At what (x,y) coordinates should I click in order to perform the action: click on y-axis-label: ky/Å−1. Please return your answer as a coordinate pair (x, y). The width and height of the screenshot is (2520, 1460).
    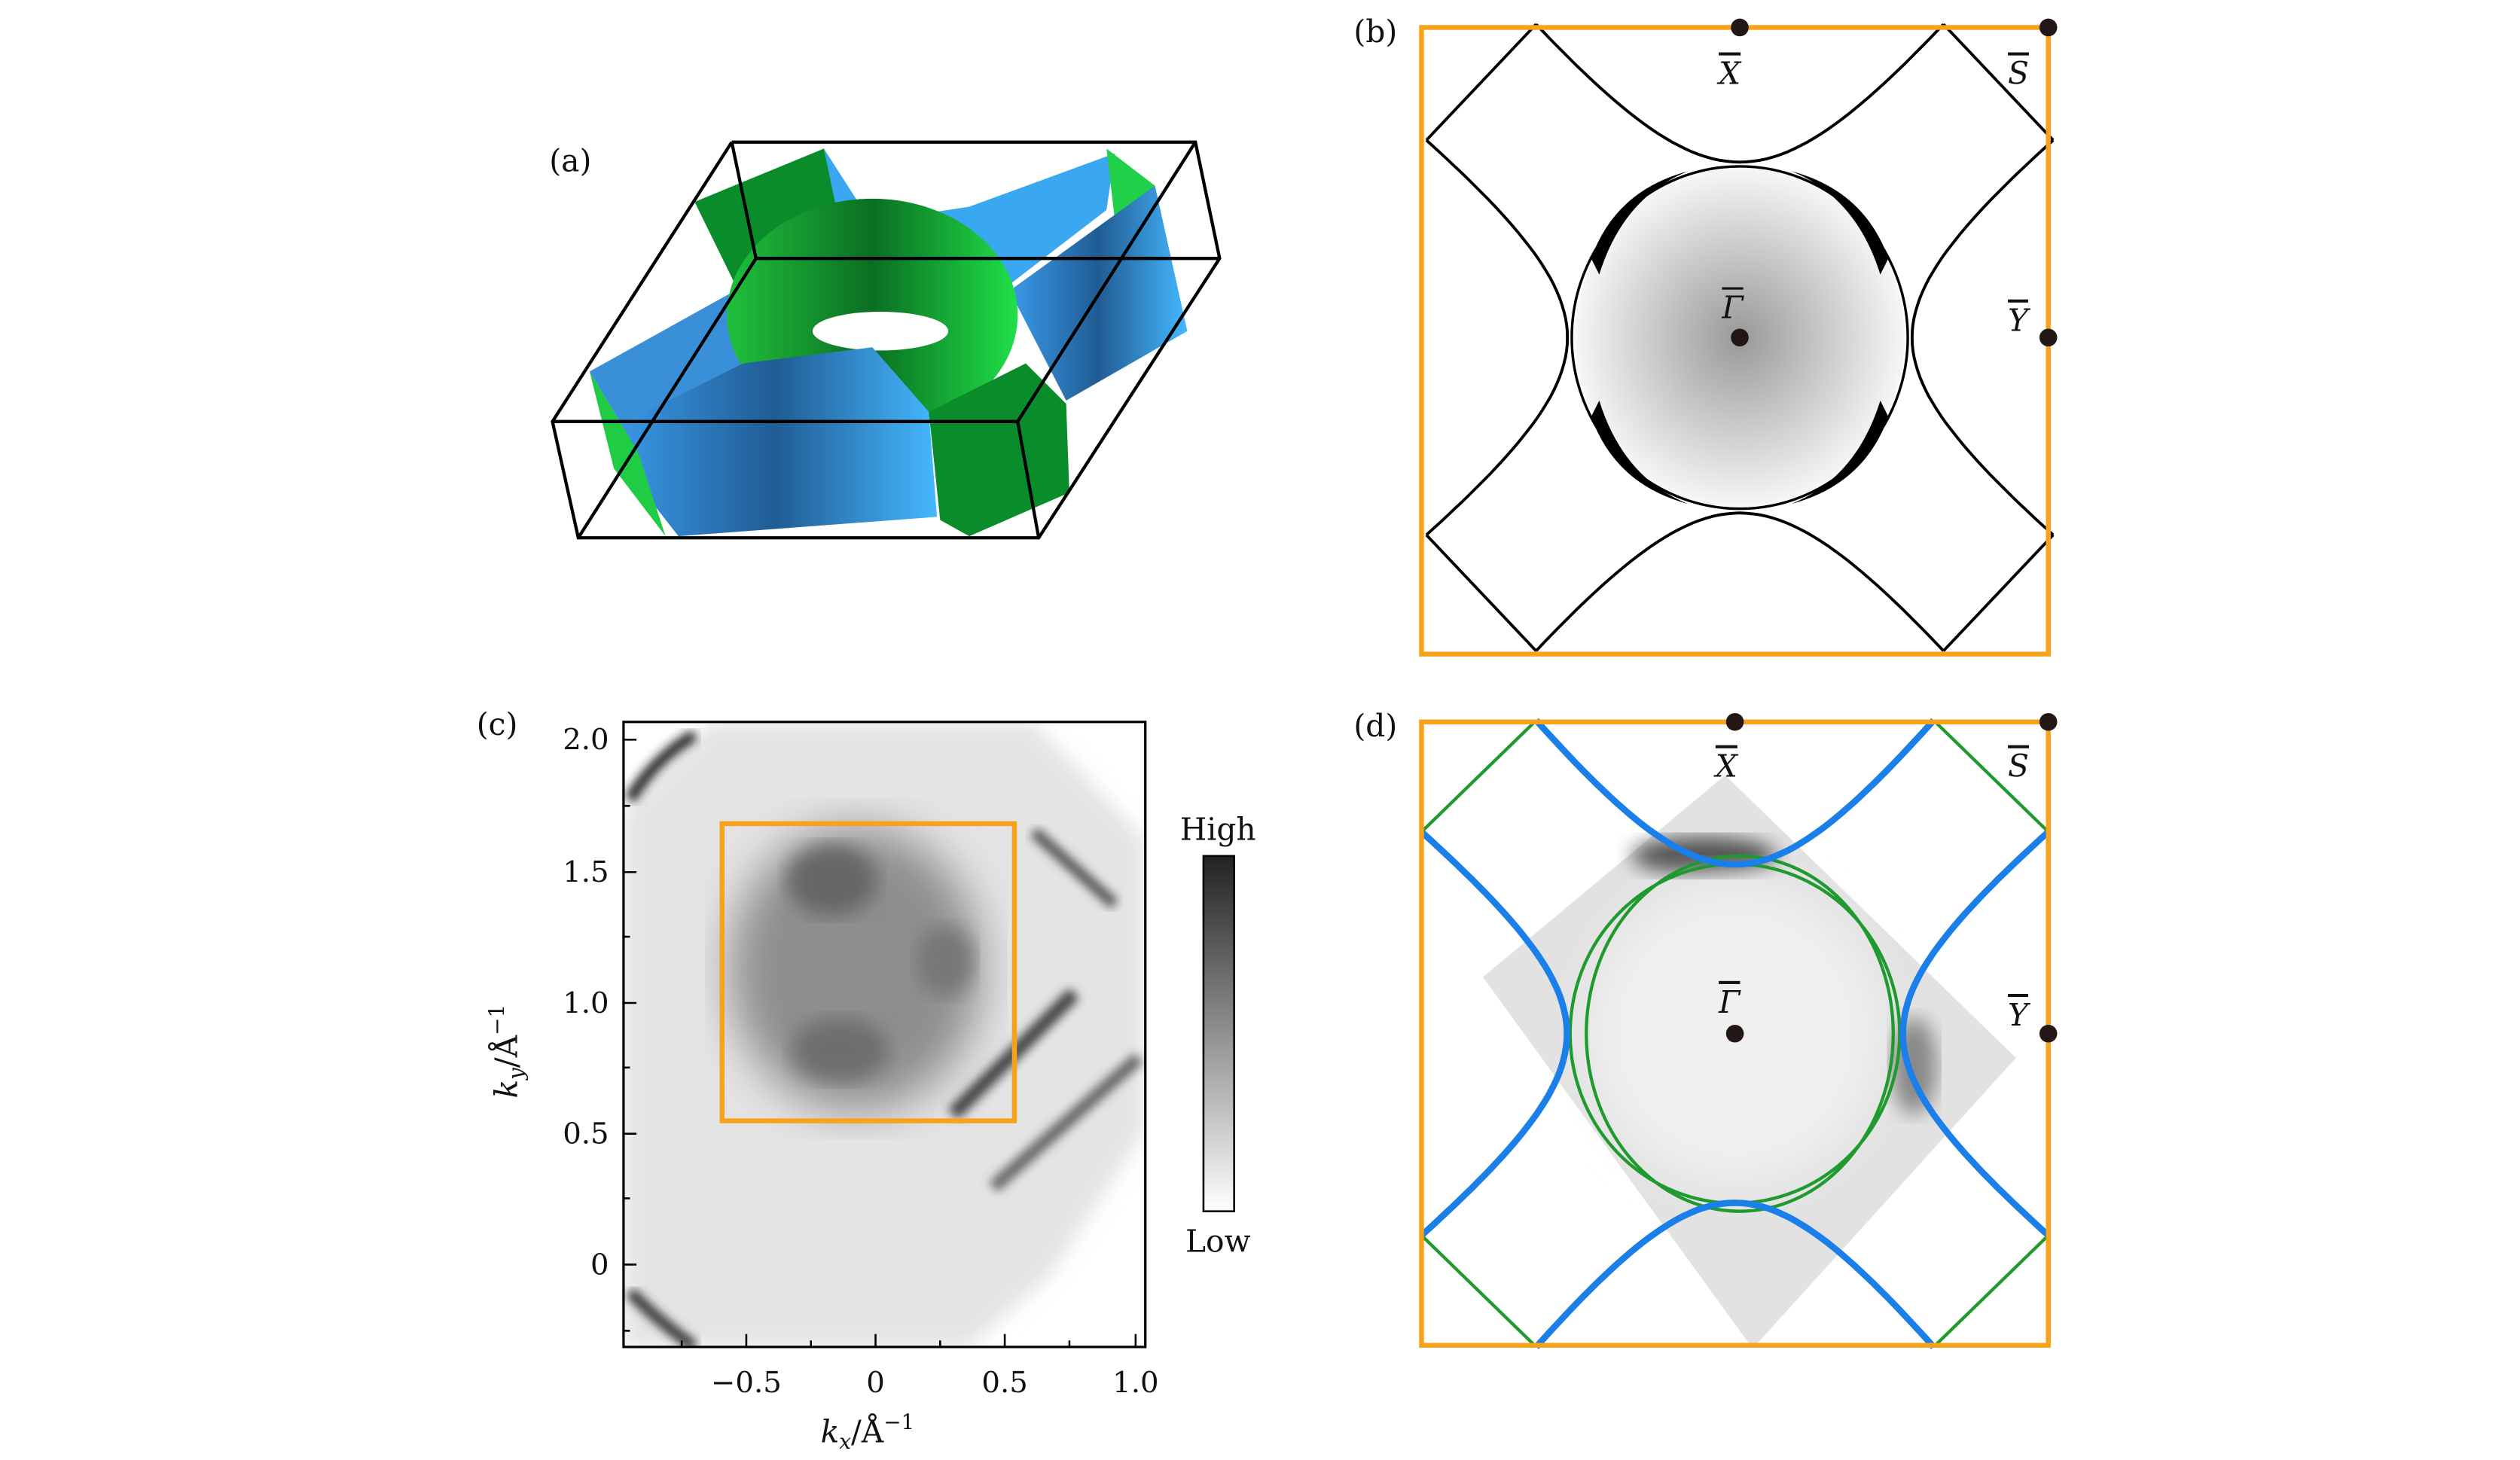
    Looking at the image, I should click on (506, 1051).